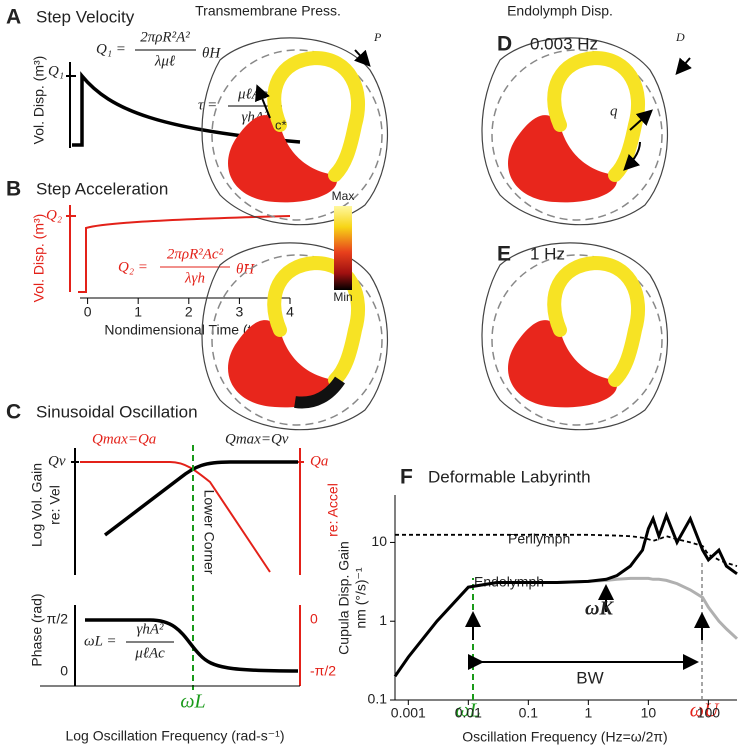  I want to click on x-axis-label: Log Oscillation Frequency (rad-s⁻¹), so click(174, 736).